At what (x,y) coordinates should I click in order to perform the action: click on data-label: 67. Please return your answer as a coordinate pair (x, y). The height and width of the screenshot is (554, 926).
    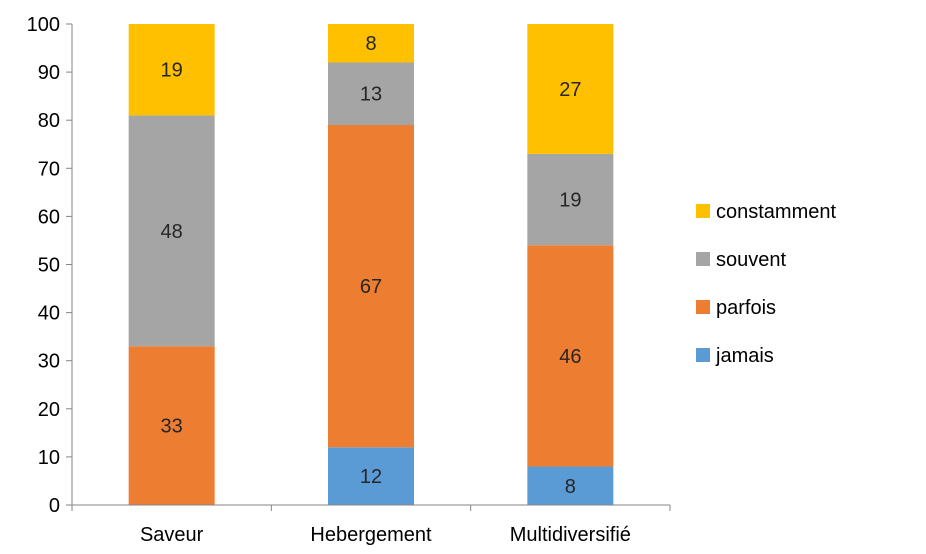
    Looking at the image, I should click on (371, 287).